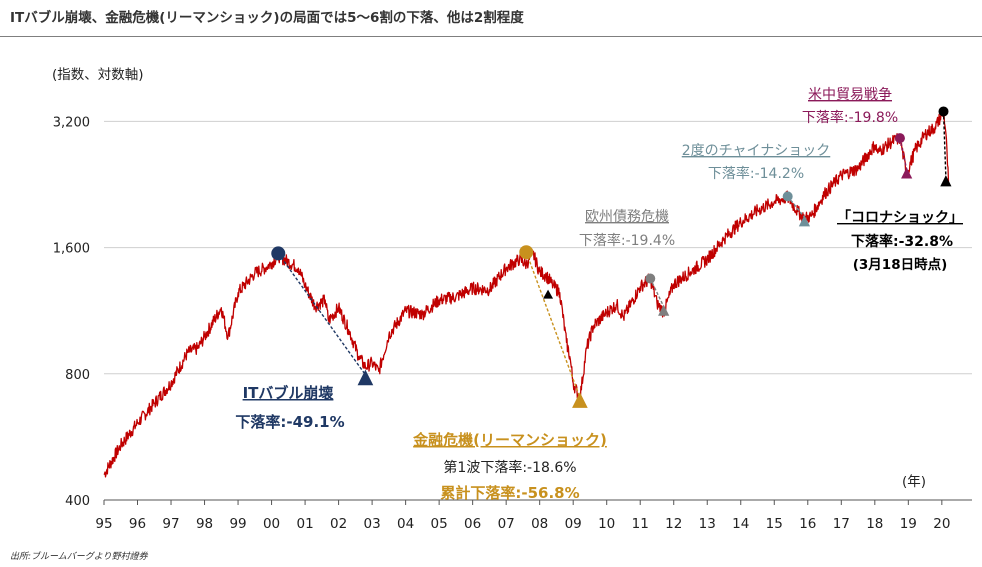 Image resolution: width=982 pixels, height=567 pixels. Describe the element at coordinates (71, 122) in the screenshot. I see `y-tick-label: 3,200` at that location.